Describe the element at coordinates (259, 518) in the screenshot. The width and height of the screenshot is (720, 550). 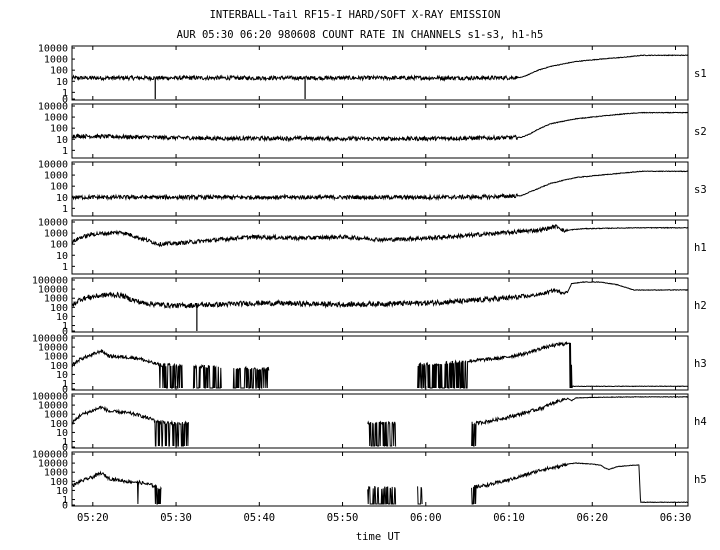
I see `x-tick-label: 05:40` at that location.